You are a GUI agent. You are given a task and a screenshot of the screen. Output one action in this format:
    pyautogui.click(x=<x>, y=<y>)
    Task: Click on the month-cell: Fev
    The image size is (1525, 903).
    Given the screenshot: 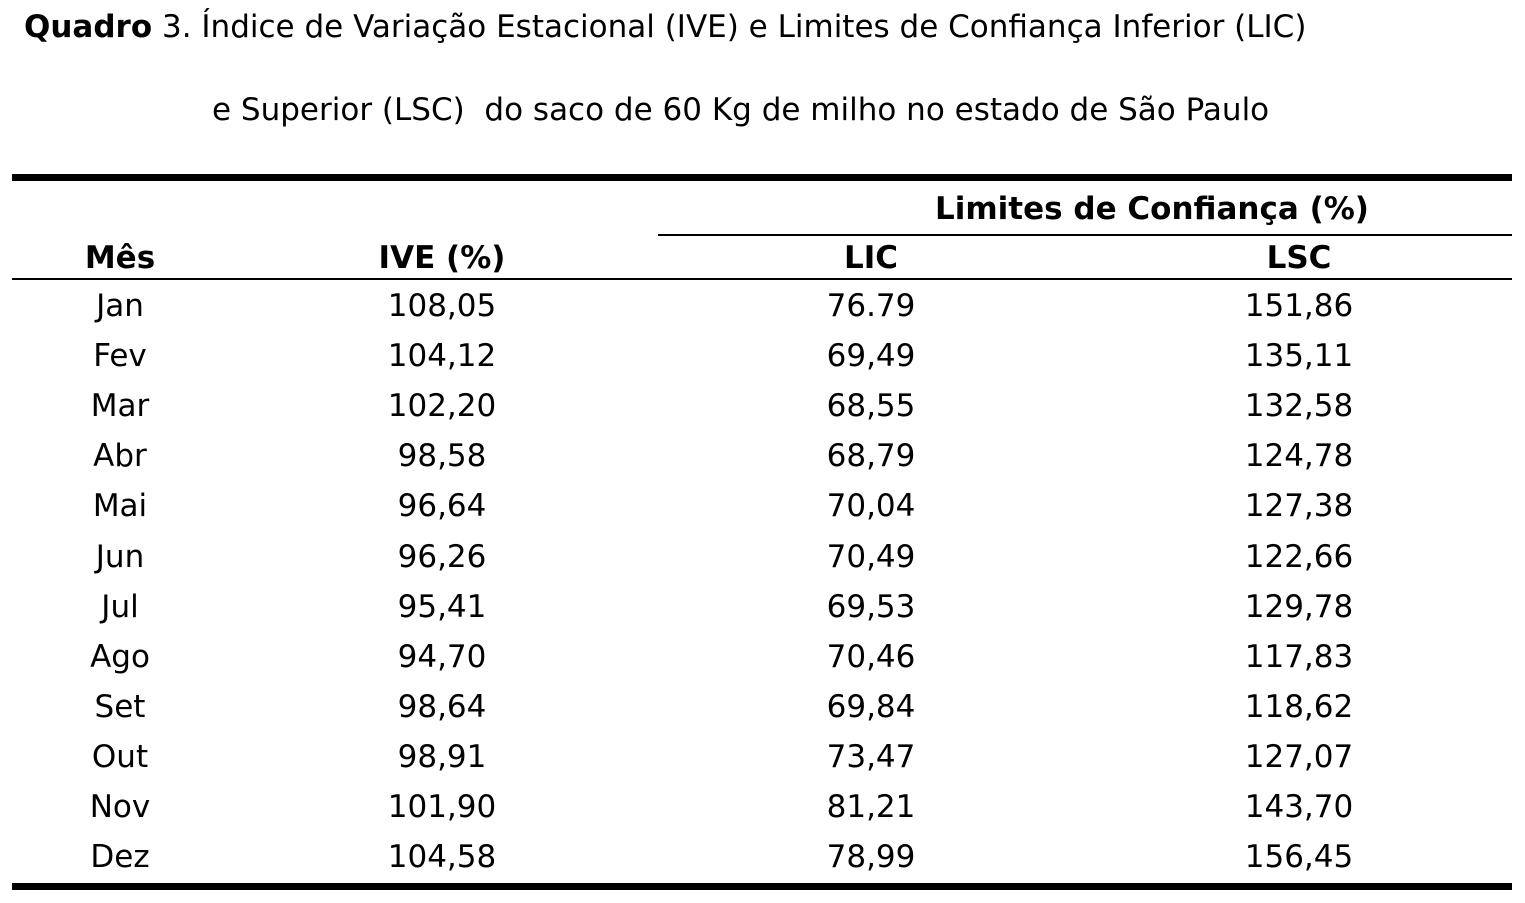 What is the action you would take?
    pyautogui.click(x=120, y=356)
    